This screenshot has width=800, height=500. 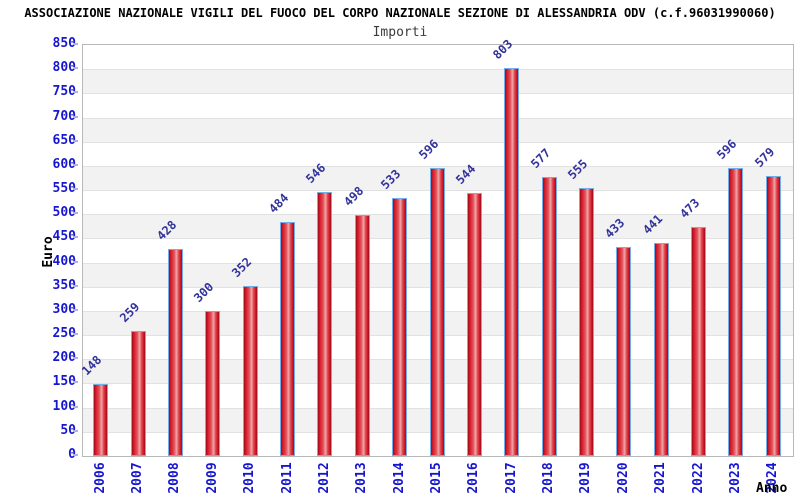 What do you see at coordinates (64, 358) in the screenshot?
I see `y-tick-label: 200` at bounding box center [64, 358].